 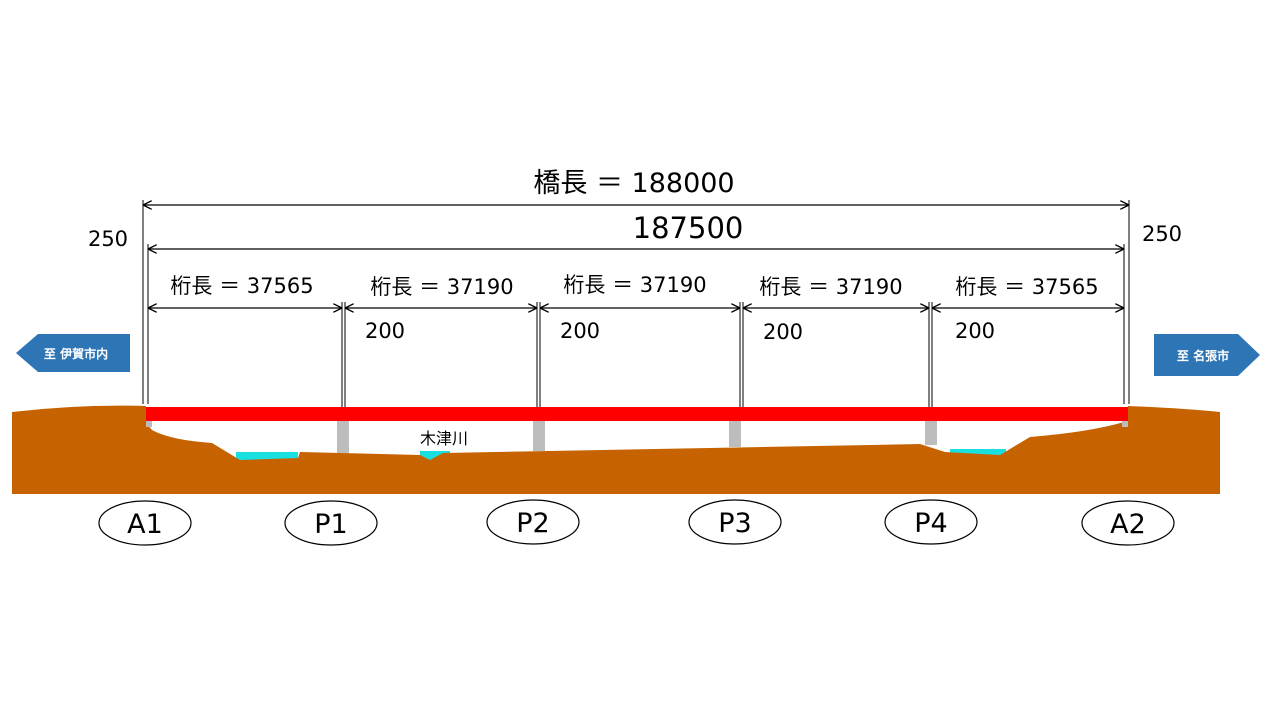 I want to click on support-label: P2, so click(x=532, y=523).